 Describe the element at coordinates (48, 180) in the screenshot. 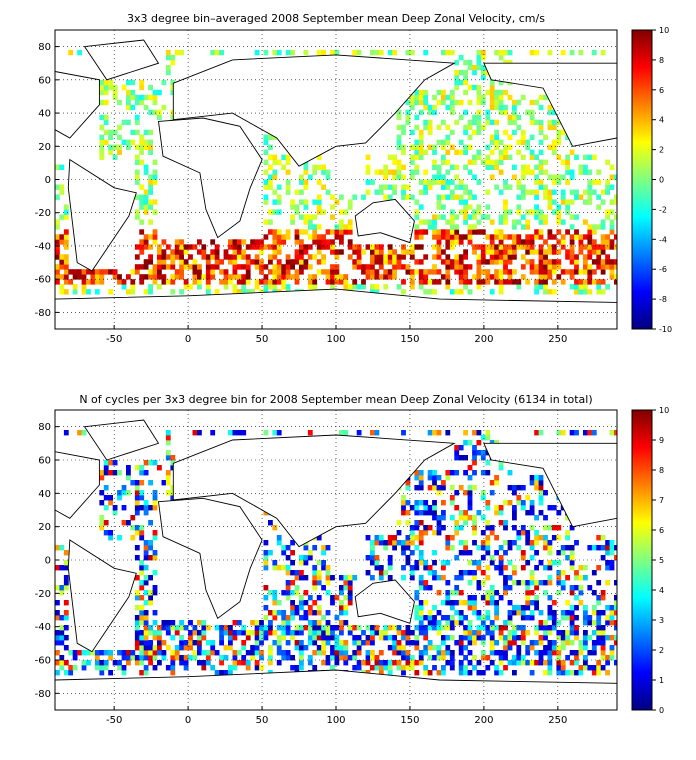

I see `y-tick-label: 0` at that location.